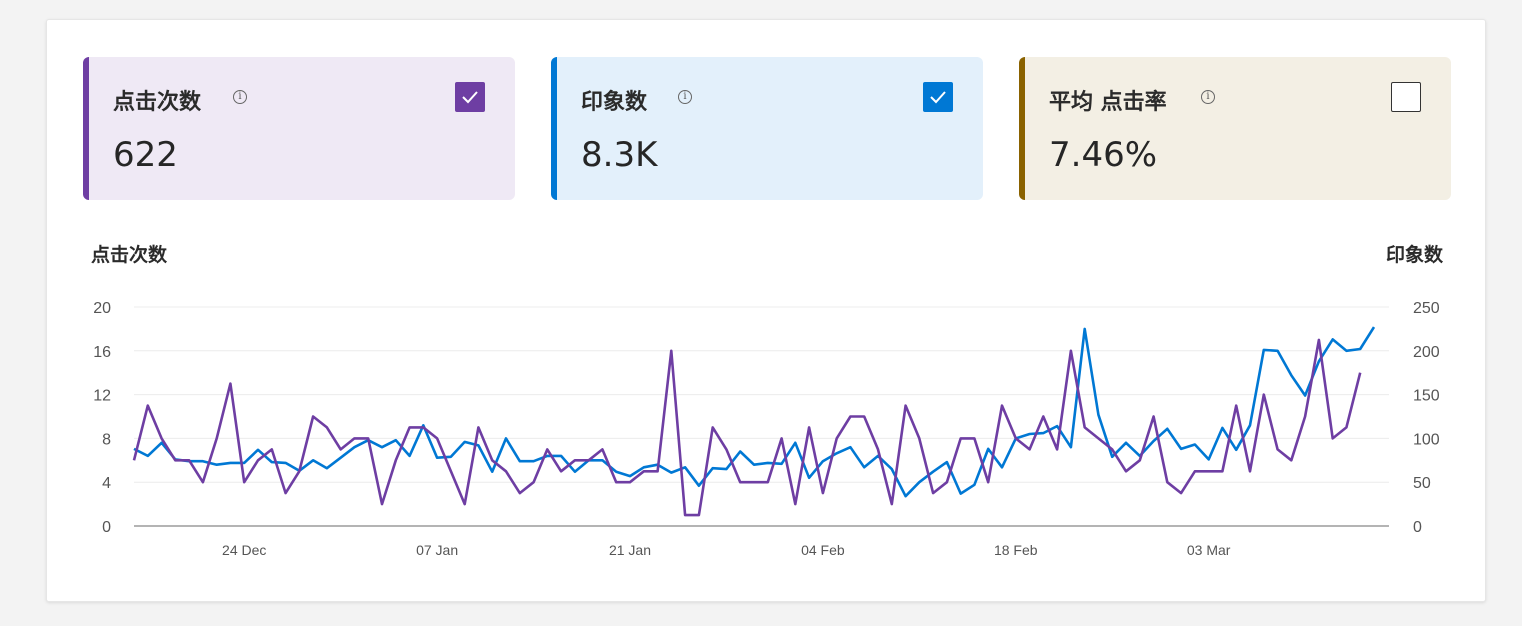  Describe the element at coordinates (619, 155) in the screenshot. I see `impressions-value: 8.3K` at that location.